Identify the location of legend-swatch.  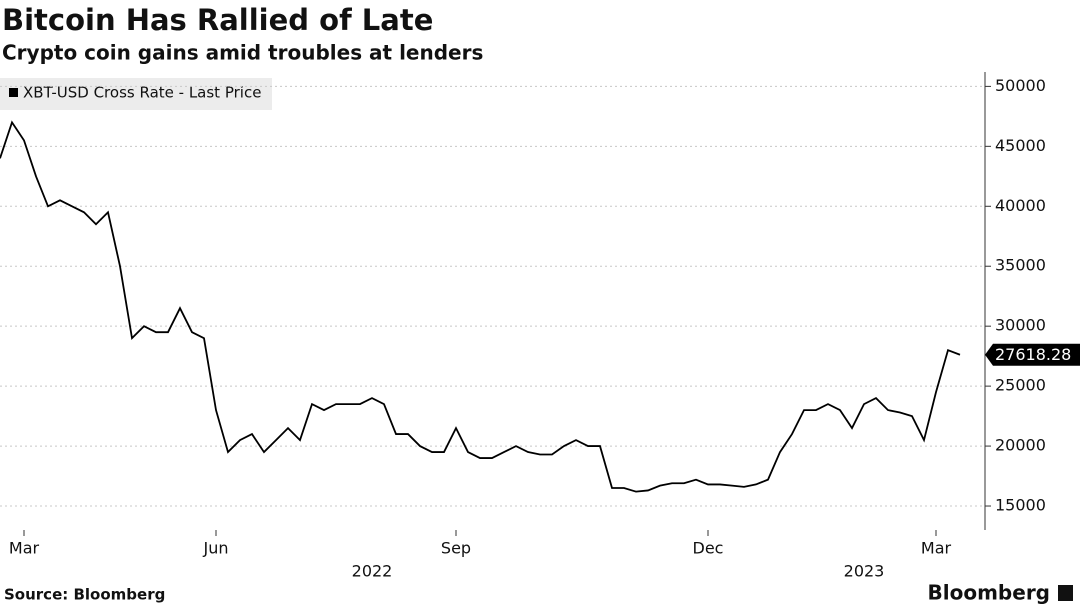
(13, 92).